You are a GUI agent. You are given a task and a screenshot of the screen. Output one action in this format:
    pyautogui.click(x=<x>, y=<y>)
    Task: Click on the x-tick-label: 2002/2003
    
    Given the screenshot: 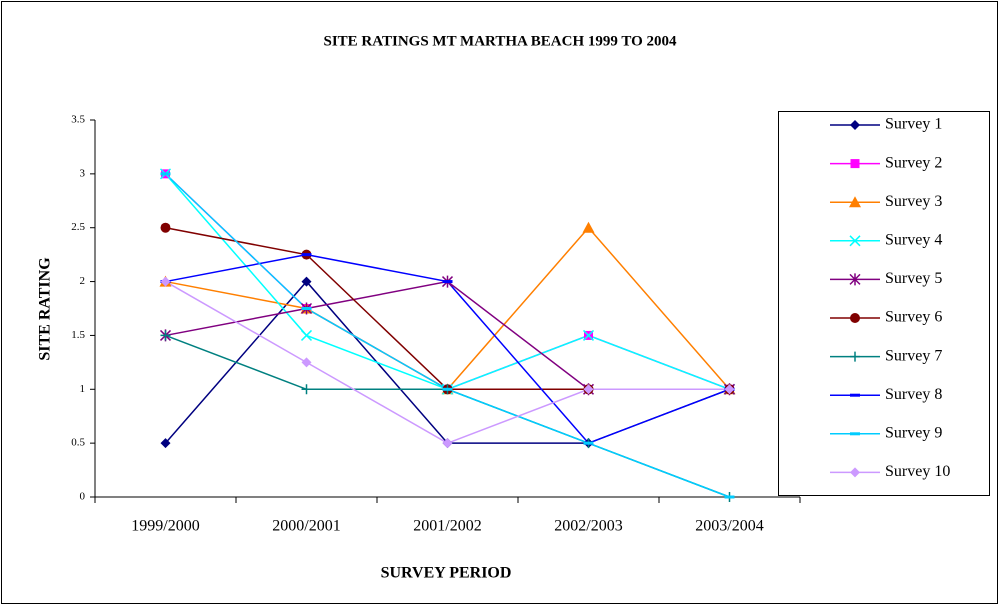 What is the action you would take?
    pyautogui.click(x=588, y=526)
    